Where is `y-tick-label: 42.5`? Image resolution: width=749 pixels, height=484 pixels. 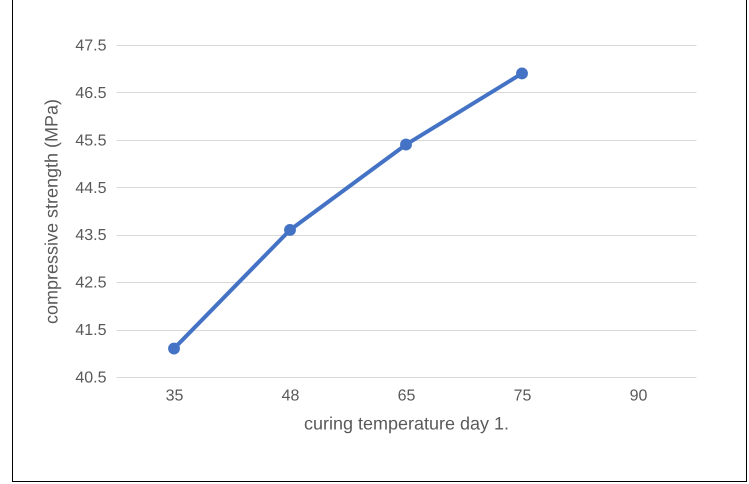
y-tick-label: 42.5 is located at coordinates (91, 283).